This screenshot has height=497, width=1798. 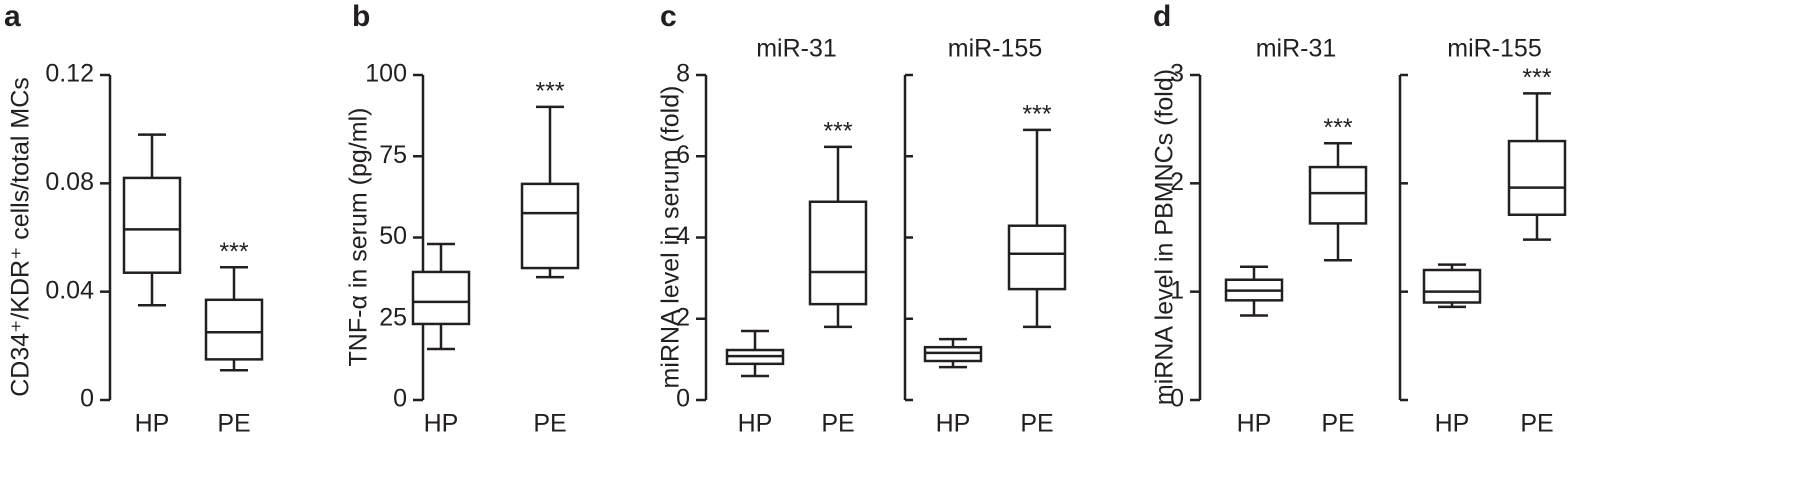 What do you see at coordinates (1165, 237) in the screenshot?
I see `y-axis-label: miRNA level in PBMNCs (fold)` at bounding box center [1165, 237].